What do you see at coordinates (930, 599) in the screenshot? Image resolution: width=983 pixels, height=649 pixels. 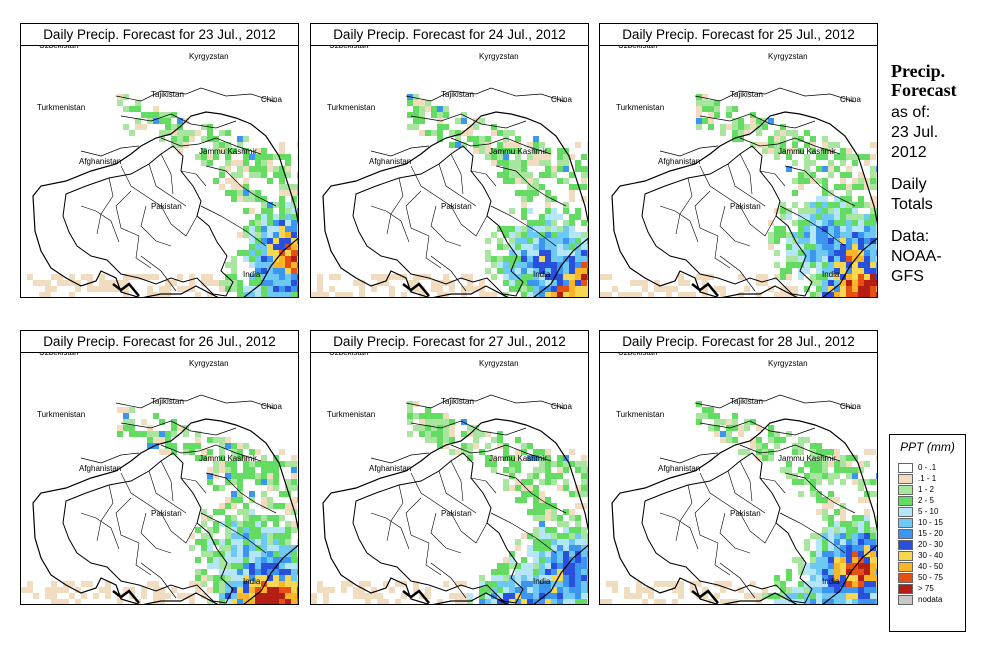 I see `legend-label: nodata` at bounding box center [930, 599].